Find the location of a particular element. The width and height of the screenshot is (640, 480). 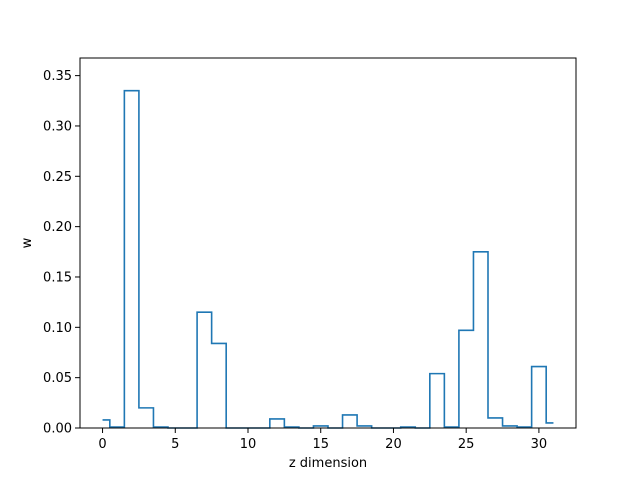

y-tick-label: 0.20 is located at coordinates (57, 227).